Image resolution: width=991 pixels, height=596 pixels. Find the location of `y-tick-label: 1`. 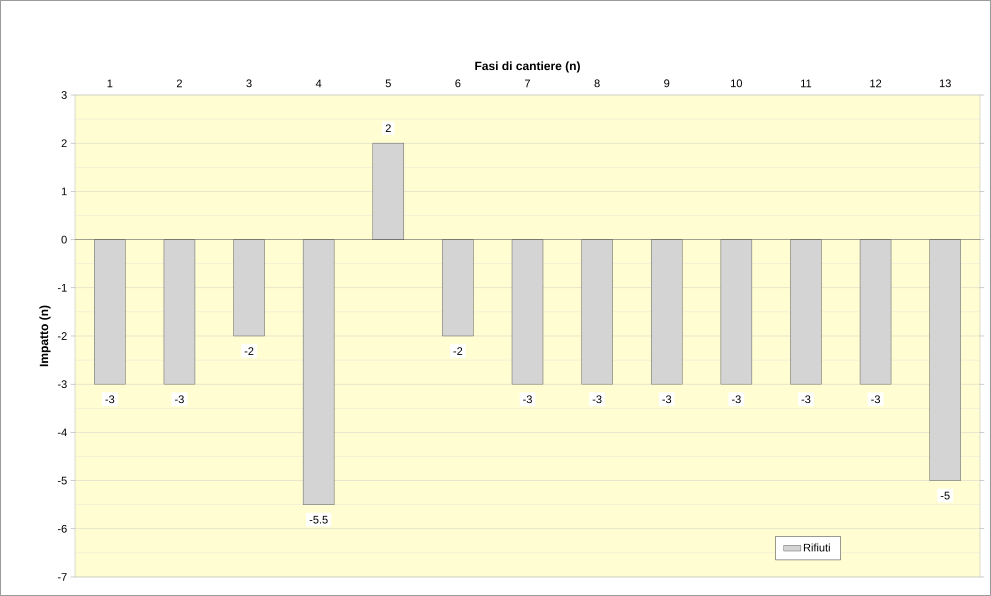

y-tick-label: 1 is located at coordinates (64, 192).